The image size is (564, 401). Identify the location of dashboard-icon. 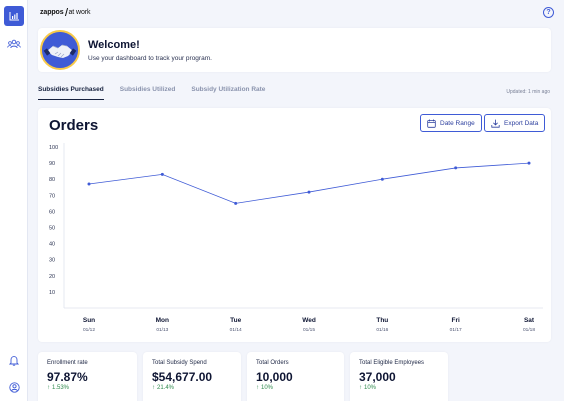
(14, 16).